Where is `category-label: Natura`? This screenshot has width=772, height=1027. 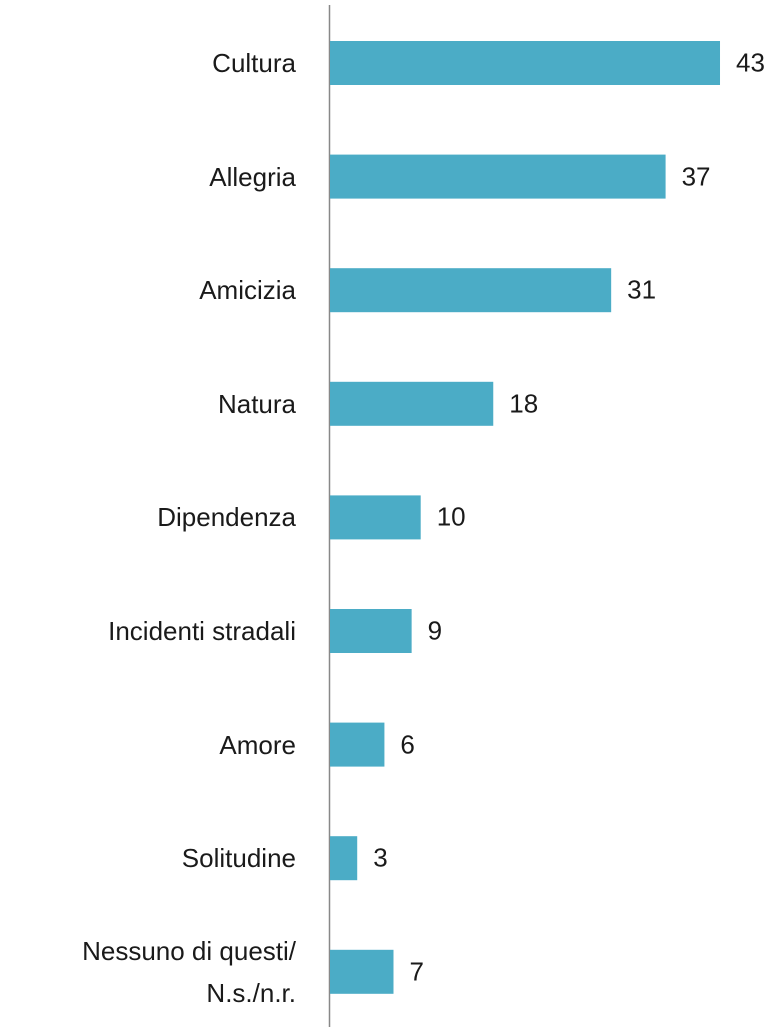 category-label: Natura is located at coordinates (256, 403).